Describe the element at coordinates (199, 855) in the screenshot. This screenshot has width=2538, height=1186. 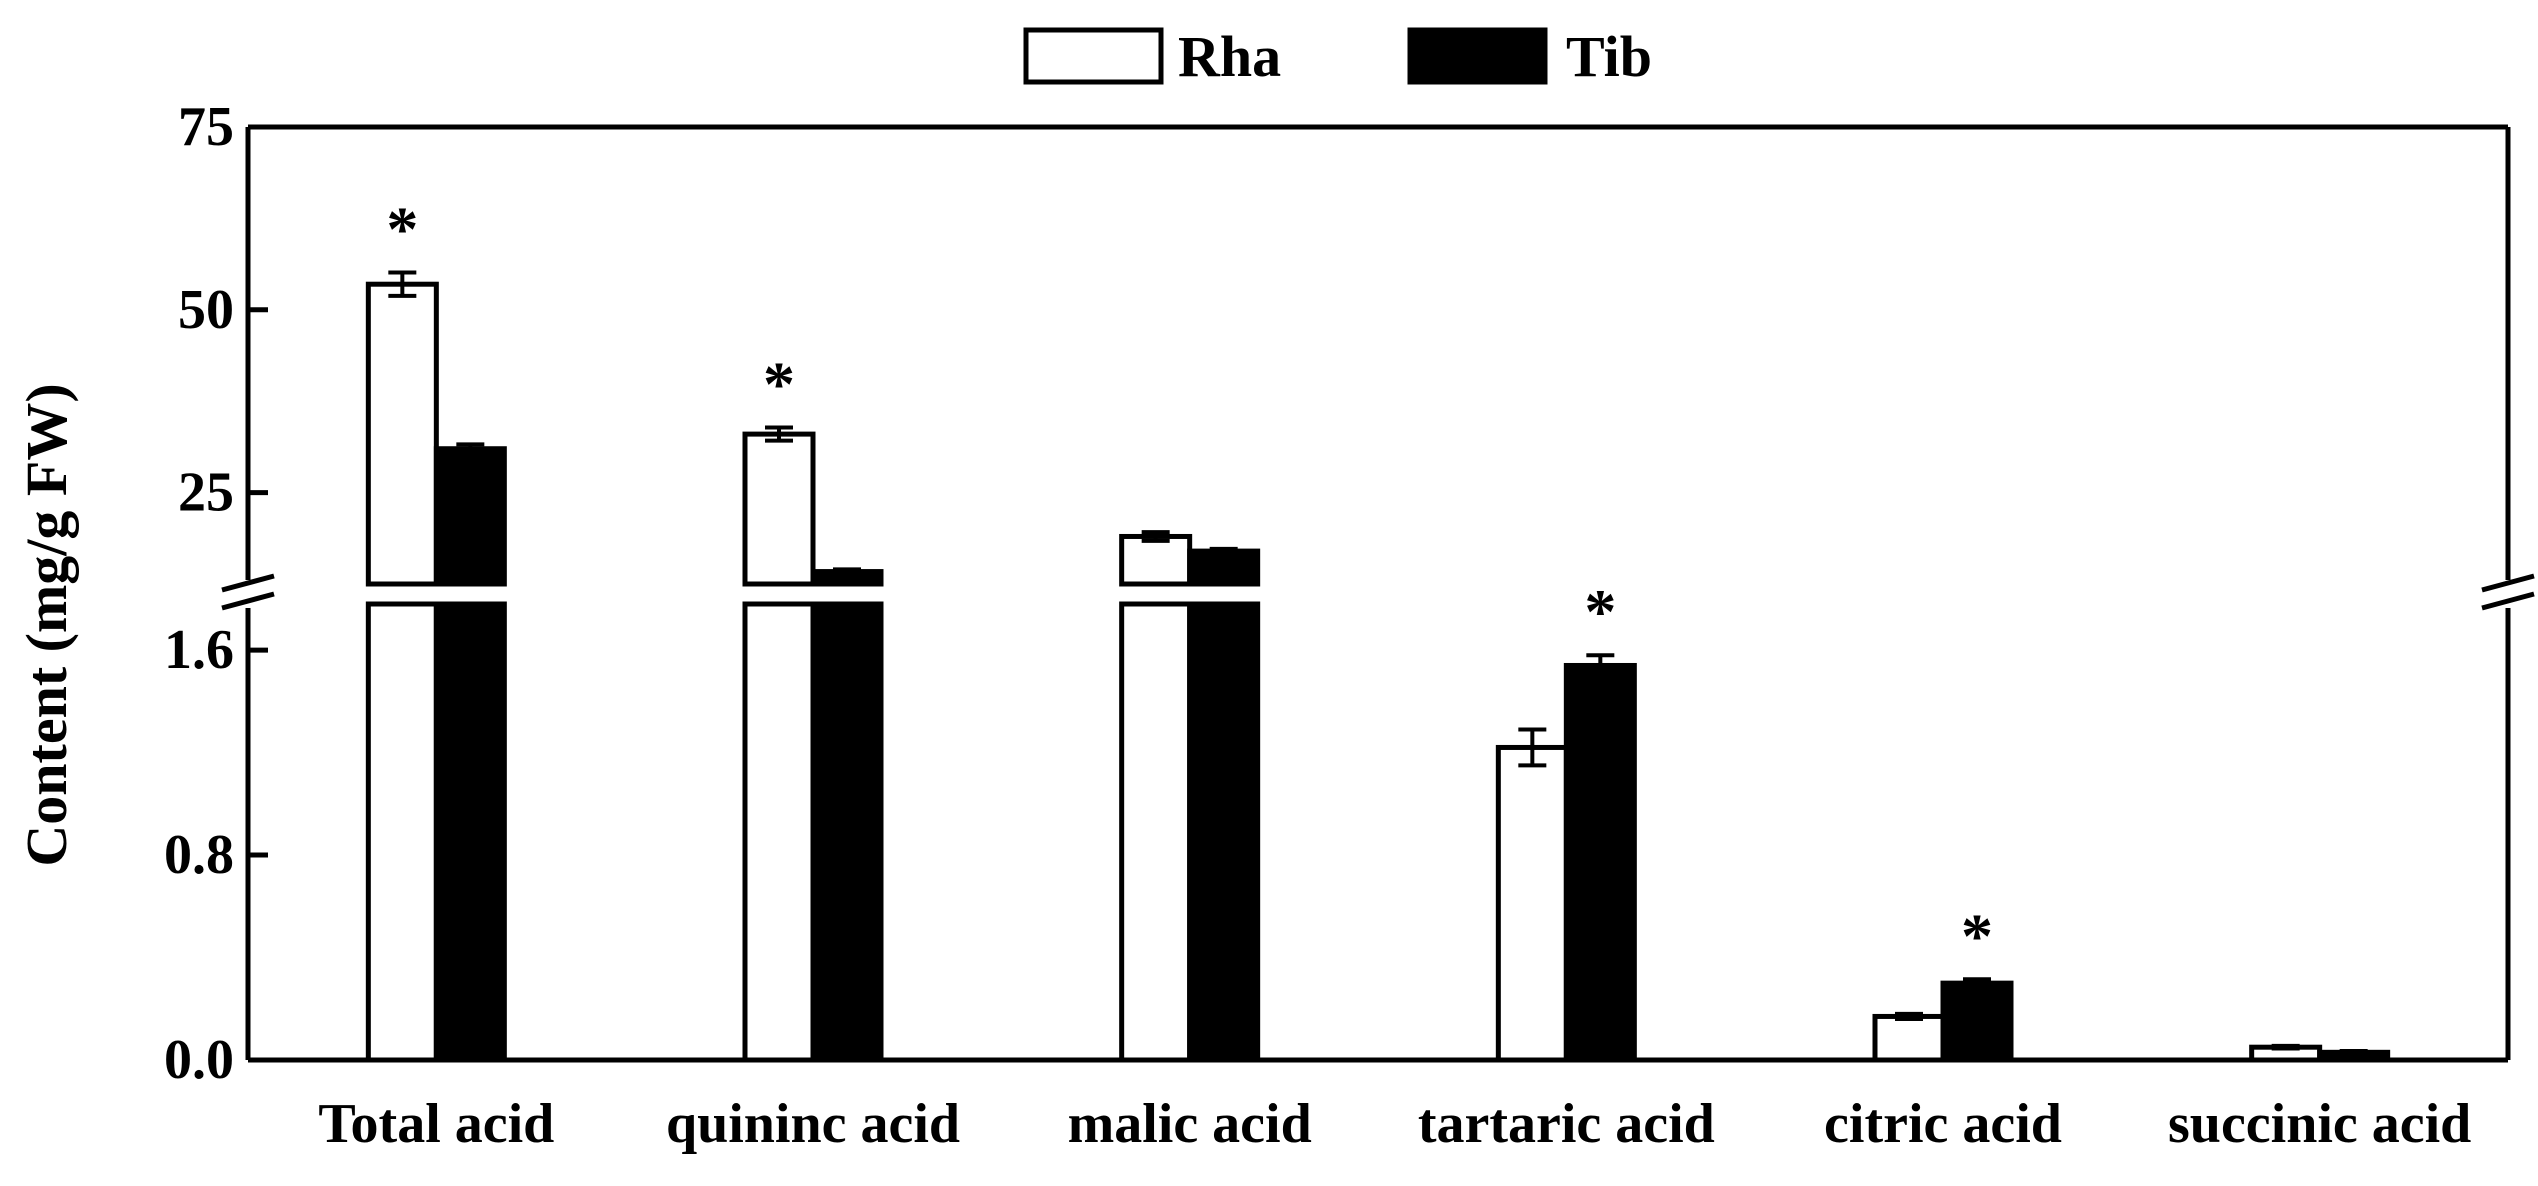
I see `y-tick-label-lower-1: 0.8` at that location.